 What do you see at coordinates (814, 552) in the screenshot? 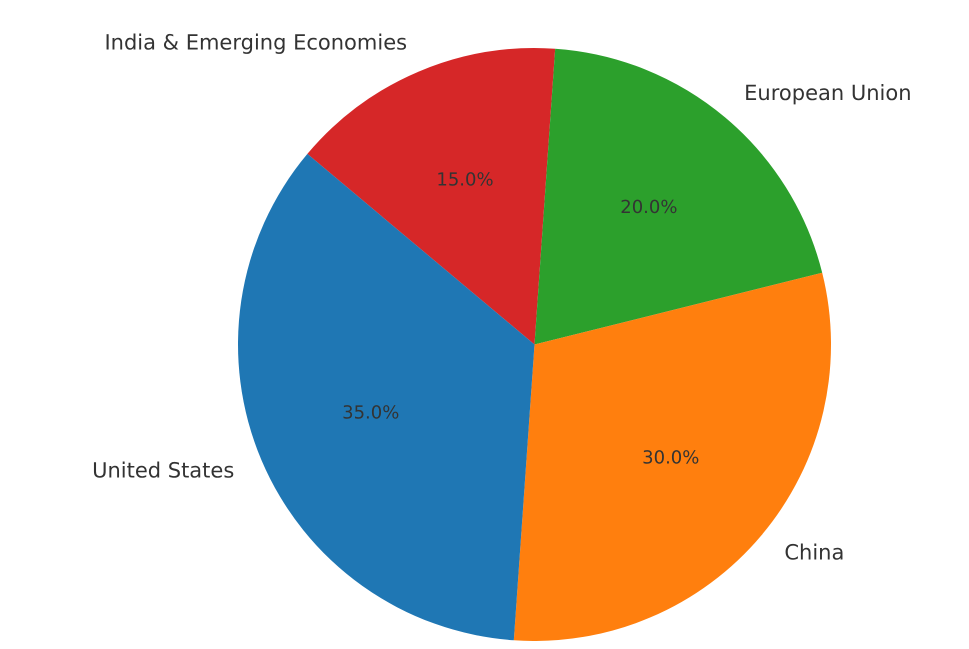
I see `slice-label: China` at bounding box center [814, 552].